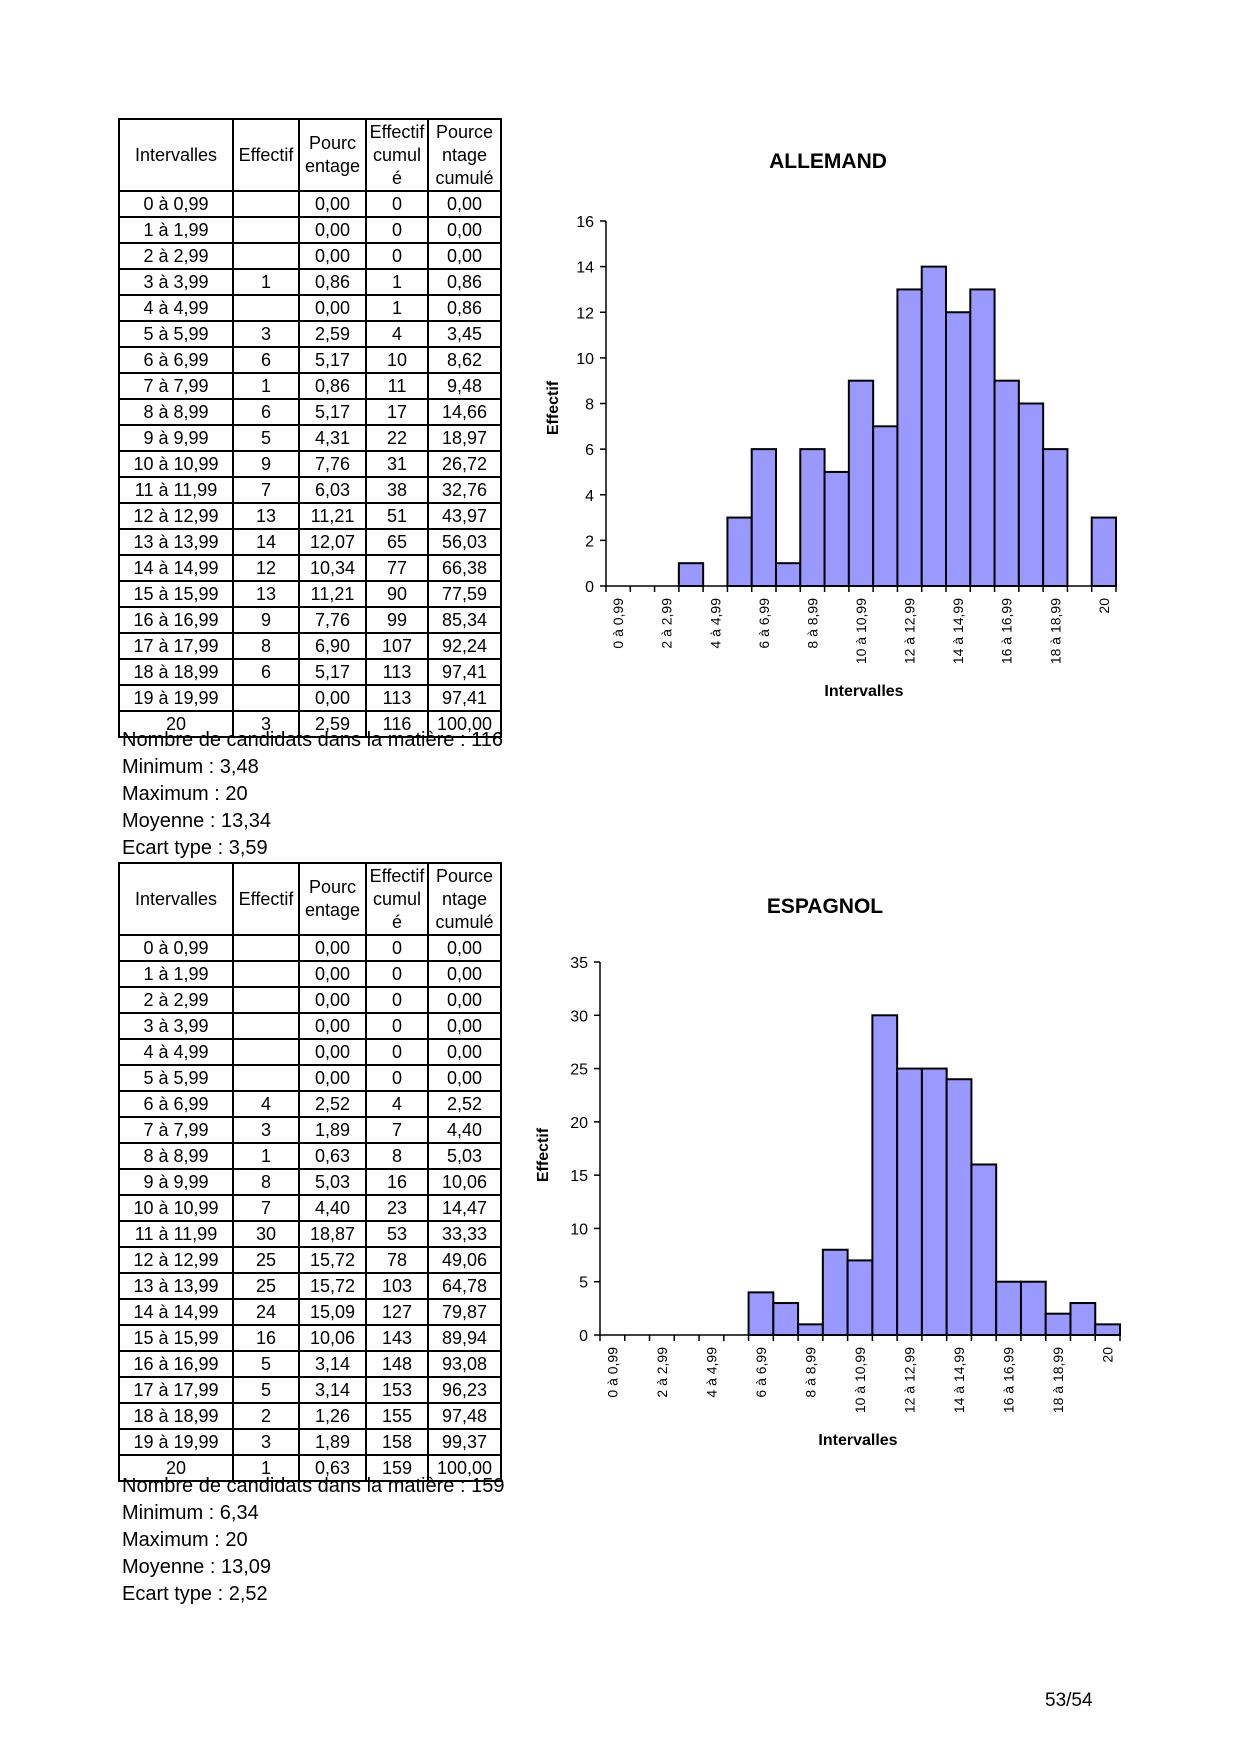 The image size is (1240, 1754). What do you see at coordinates (176, 542) in the screenshot?
I see `cell-intervalle: 13 à 13,99` at bounding box center [176, 542].